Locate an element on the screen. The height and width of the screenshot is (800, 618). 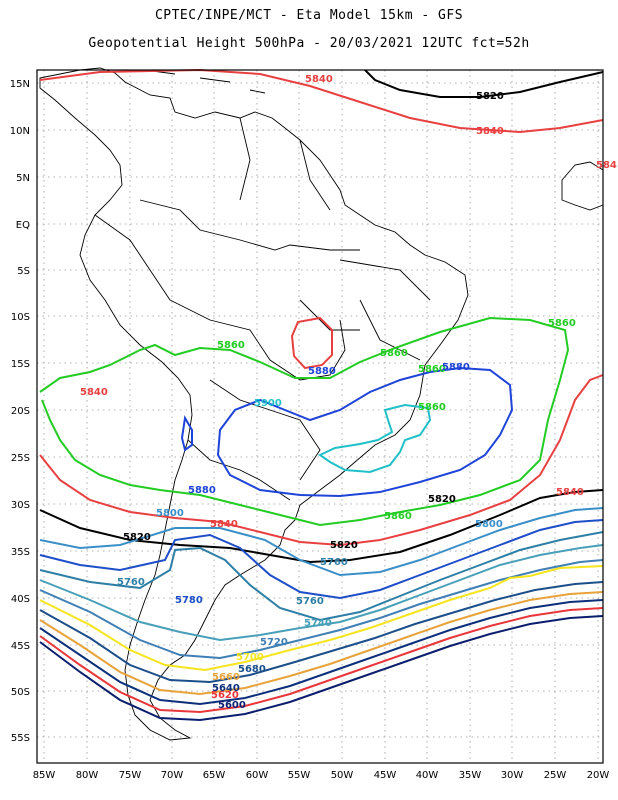
lat-tick-label: 10S is located at coordinates (20, 317).